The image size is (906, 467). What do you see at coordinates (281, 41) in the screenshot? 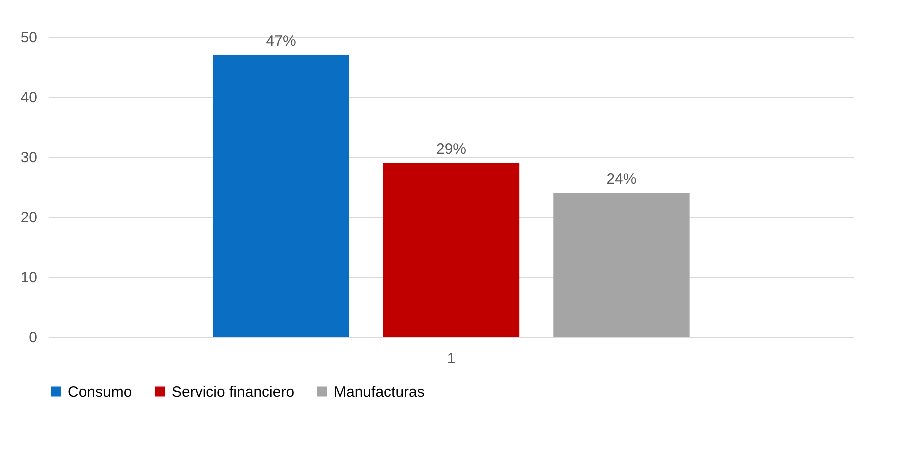
I see `data-label: 47%` at bounding box center [281, 41].